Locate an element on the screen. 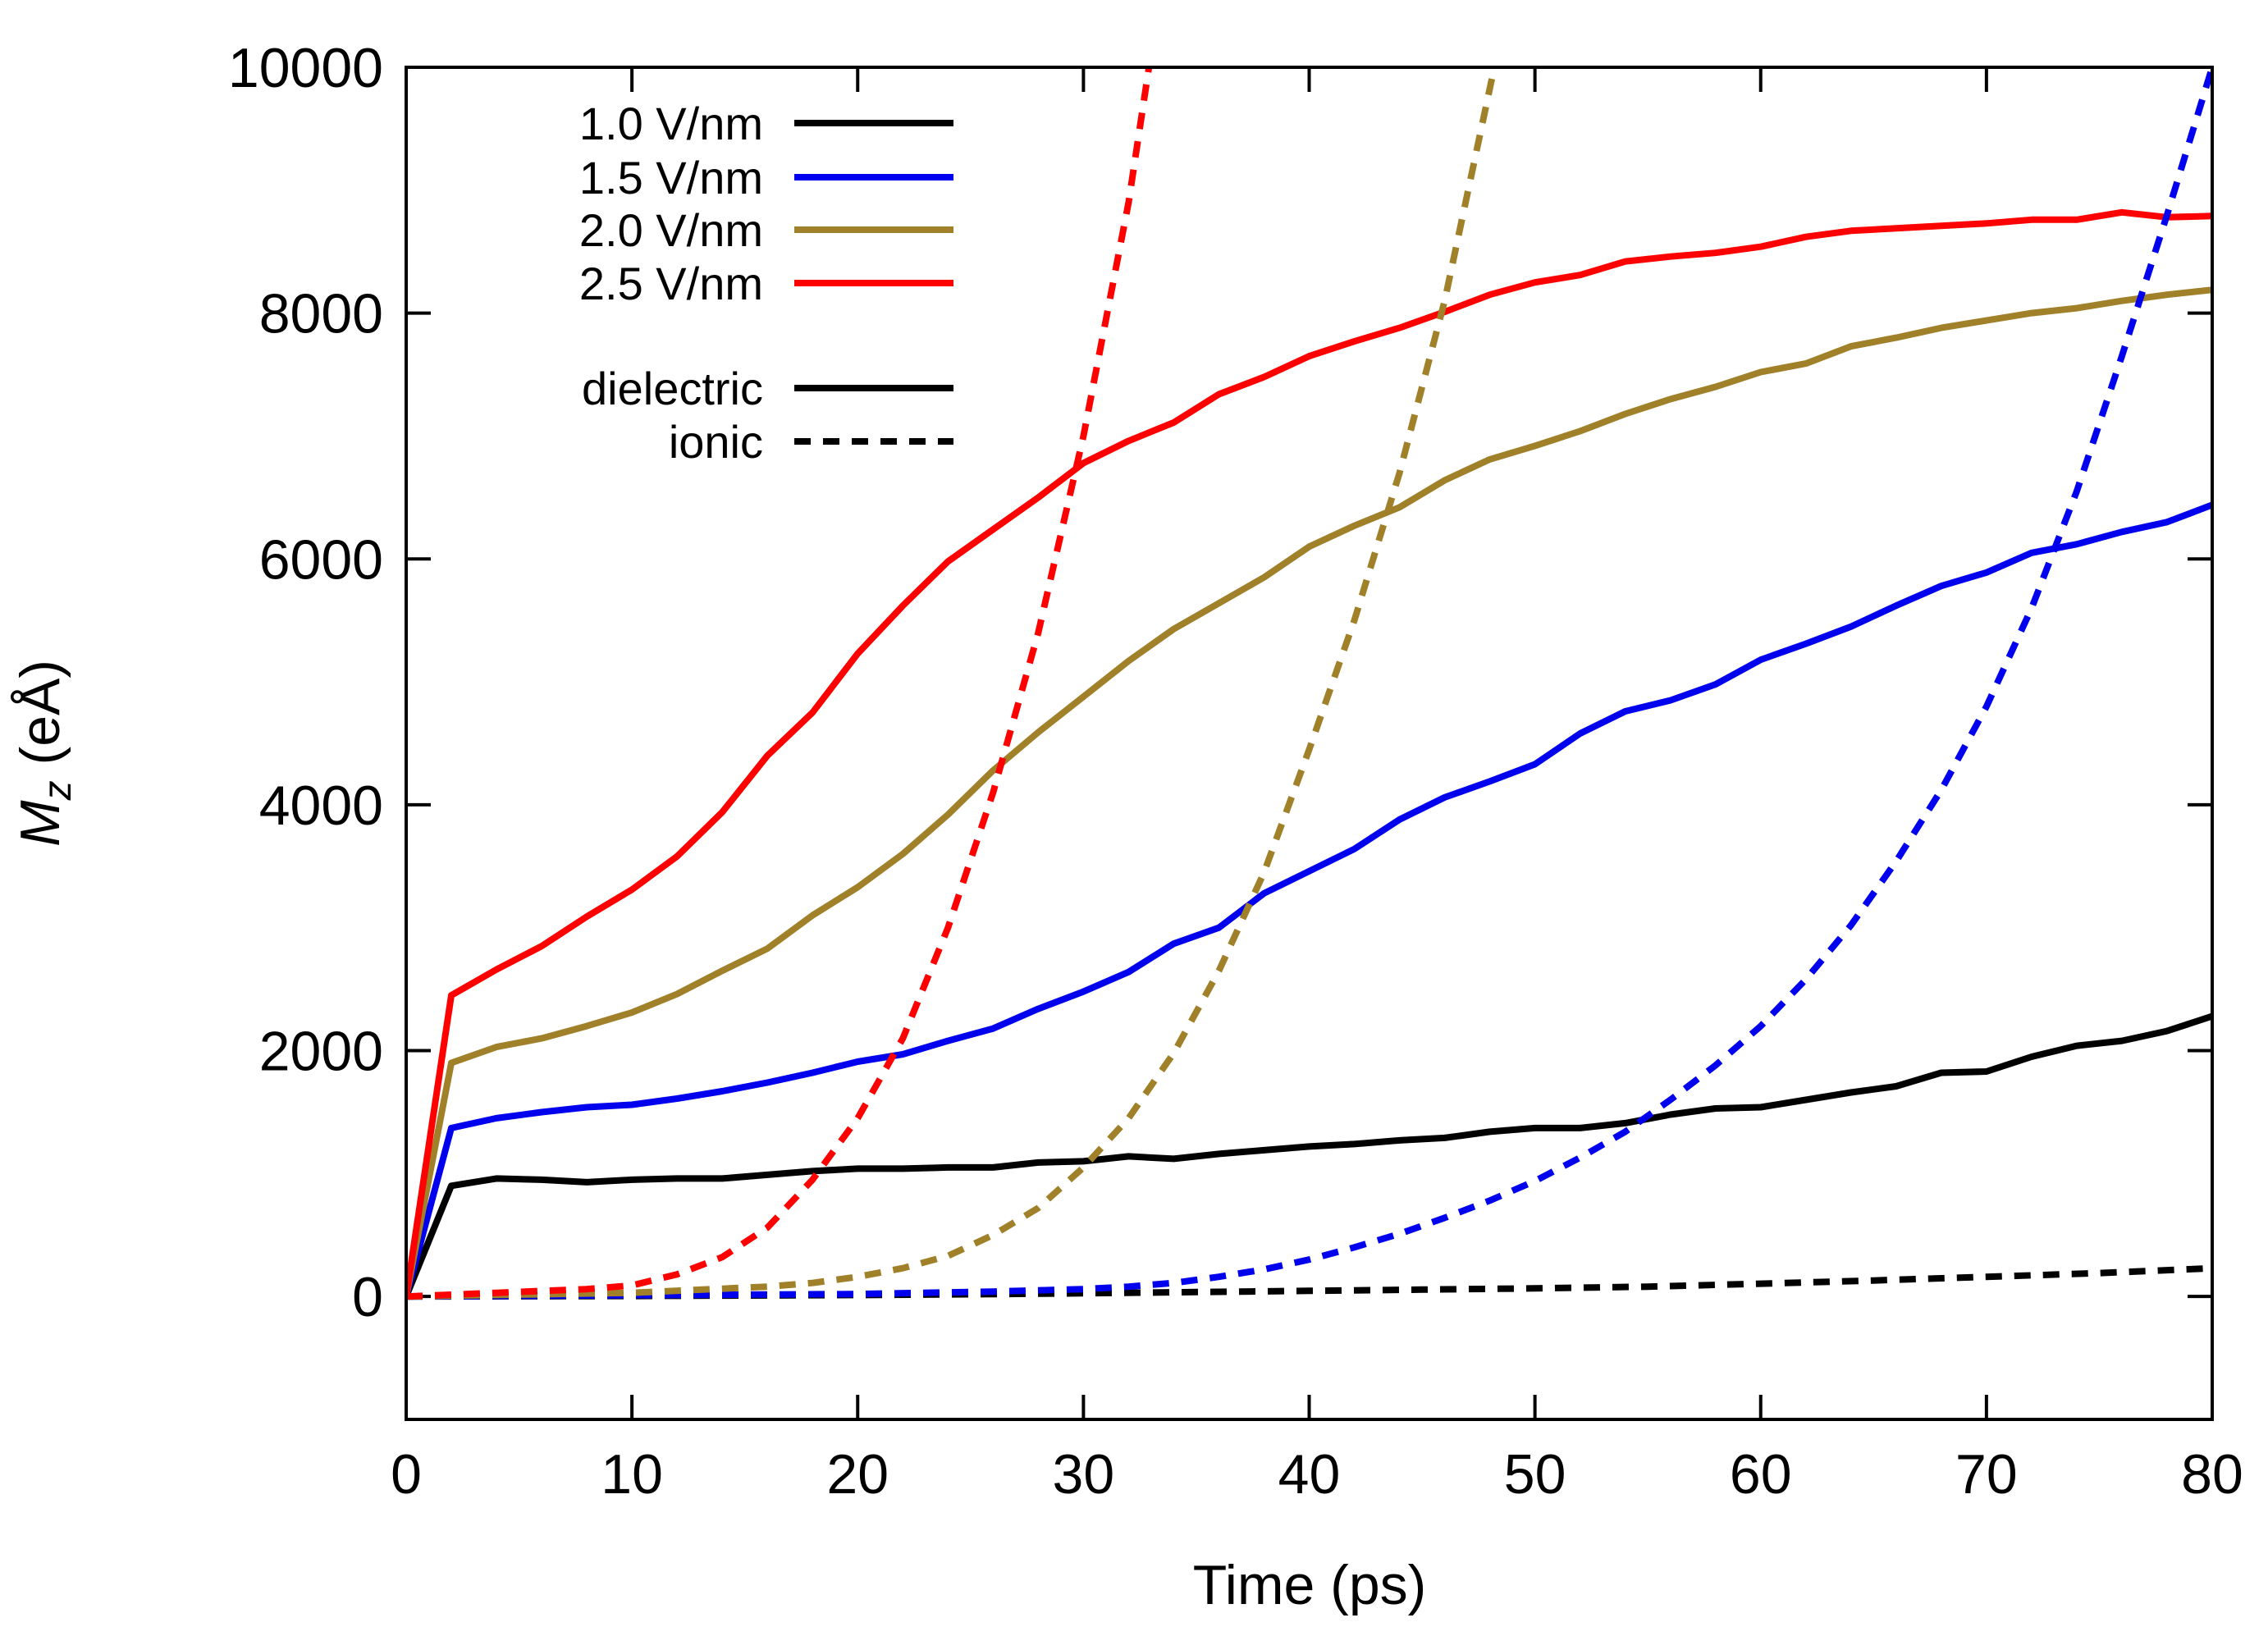 This screenshot has width=2268, height=1636. y-tick-label: 4000 is located at coordinates (321, 806).